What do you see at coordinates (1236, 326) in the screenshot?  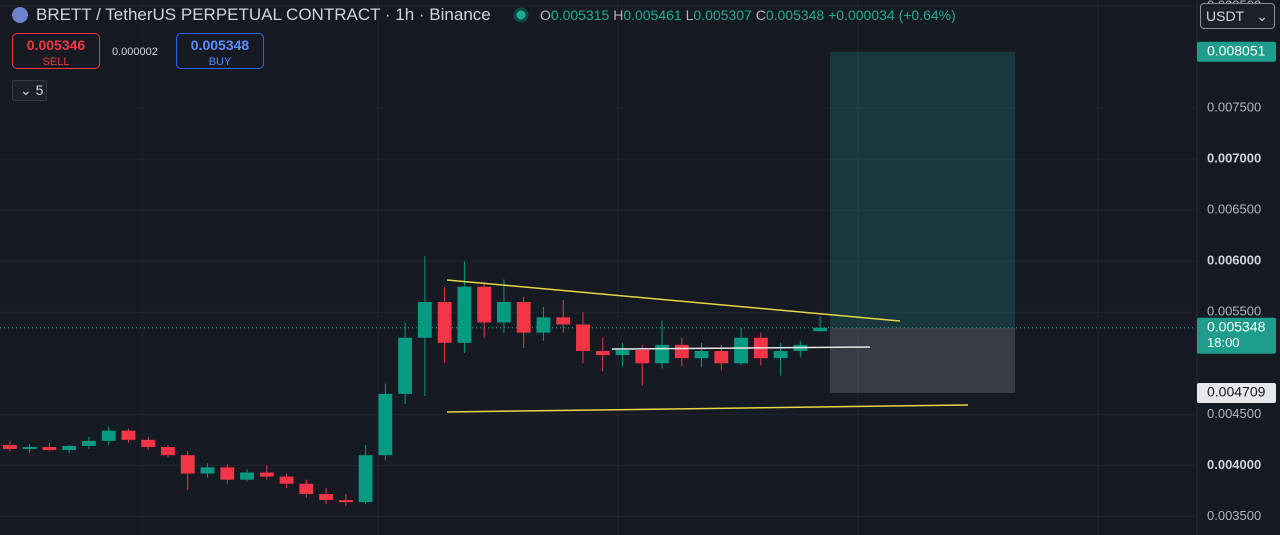 I see `price-tag-label: 0.005348` at bounding box center [1236, 326].